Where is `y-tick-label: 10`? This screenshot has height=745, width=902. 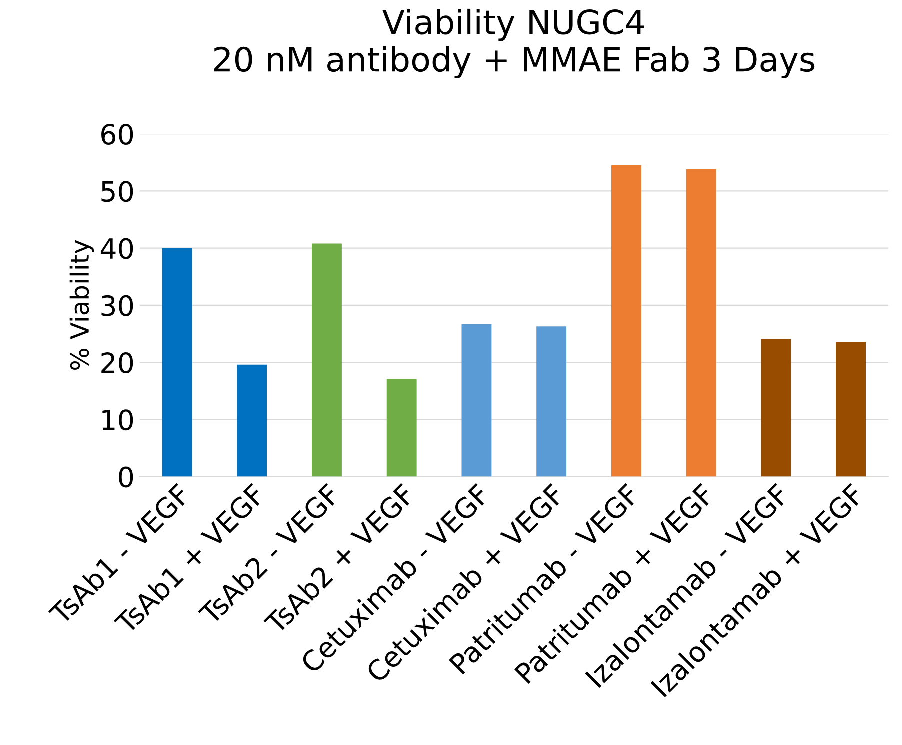
y-tick-label: 10 is located at coordinates (118, 420).